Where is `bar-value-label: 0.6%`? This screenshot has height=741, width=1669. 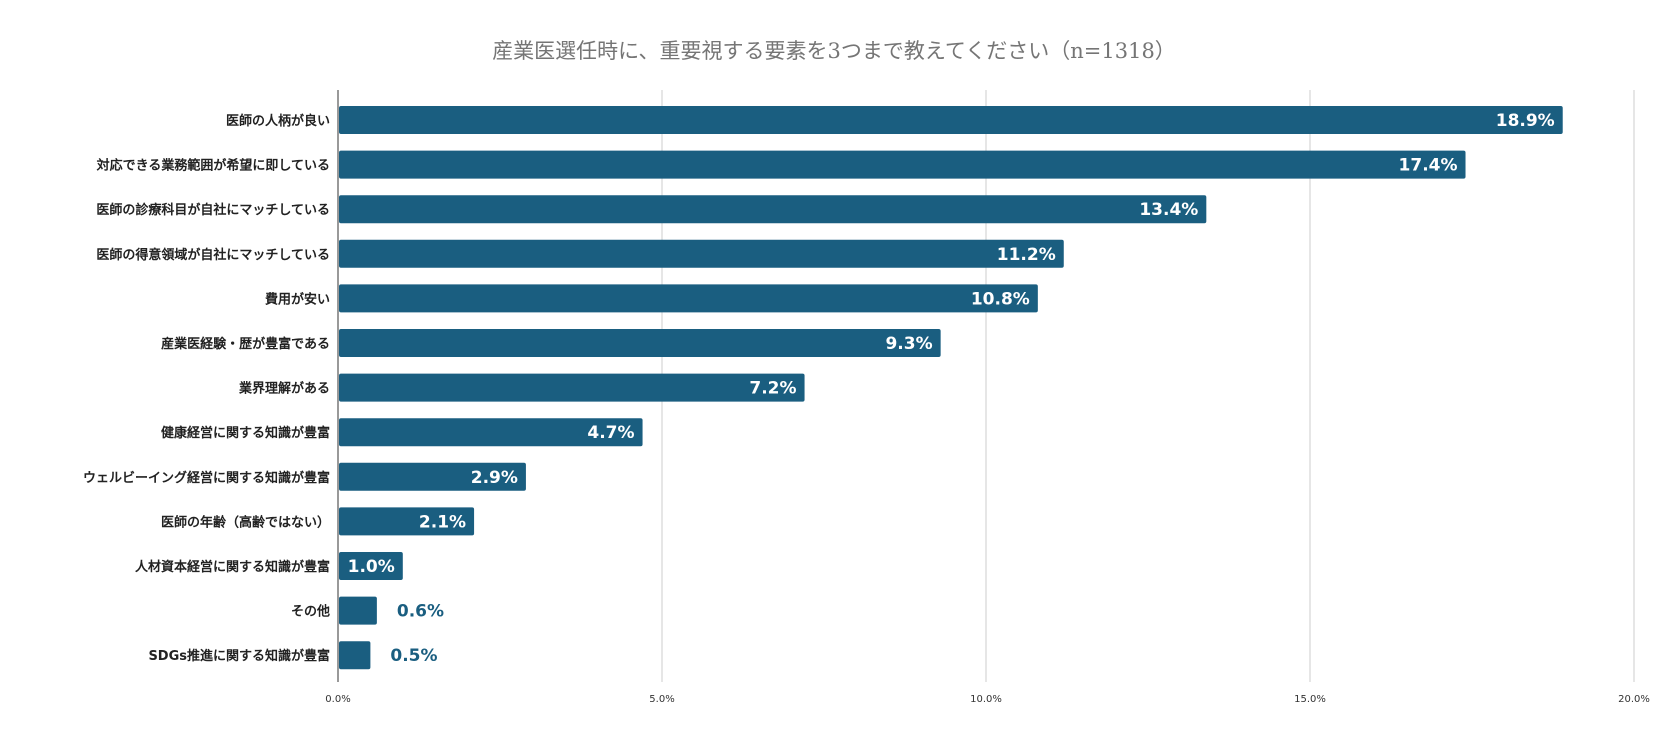 bar-value-label: 0.6% is located at coordinates (420, 612).